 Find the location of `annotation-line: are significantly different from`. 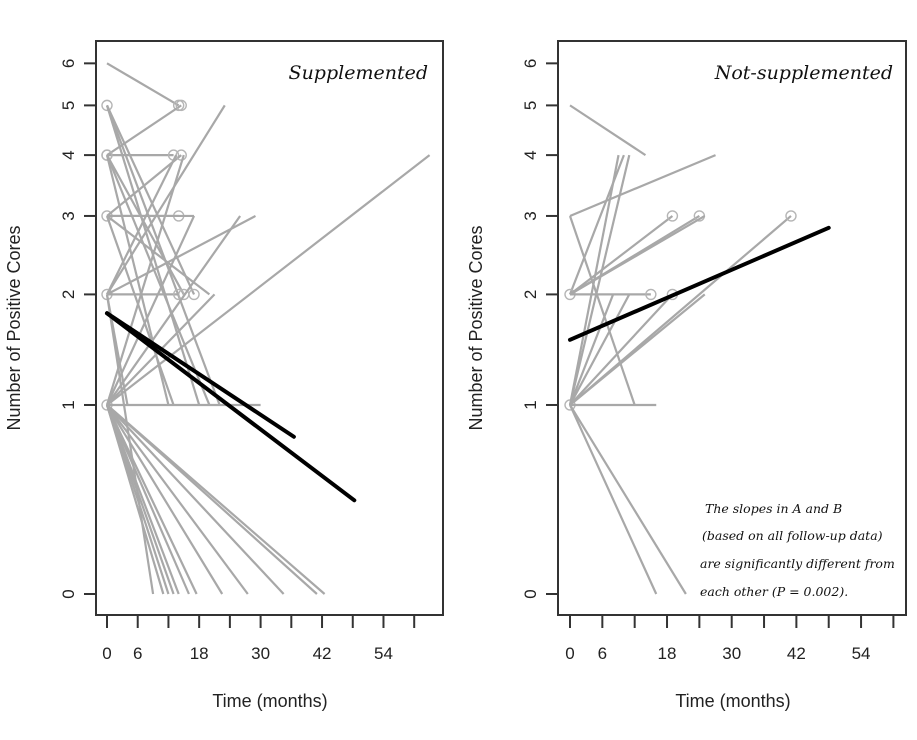

annotation-line: are significantly different from is located at coordinates (797, 563).